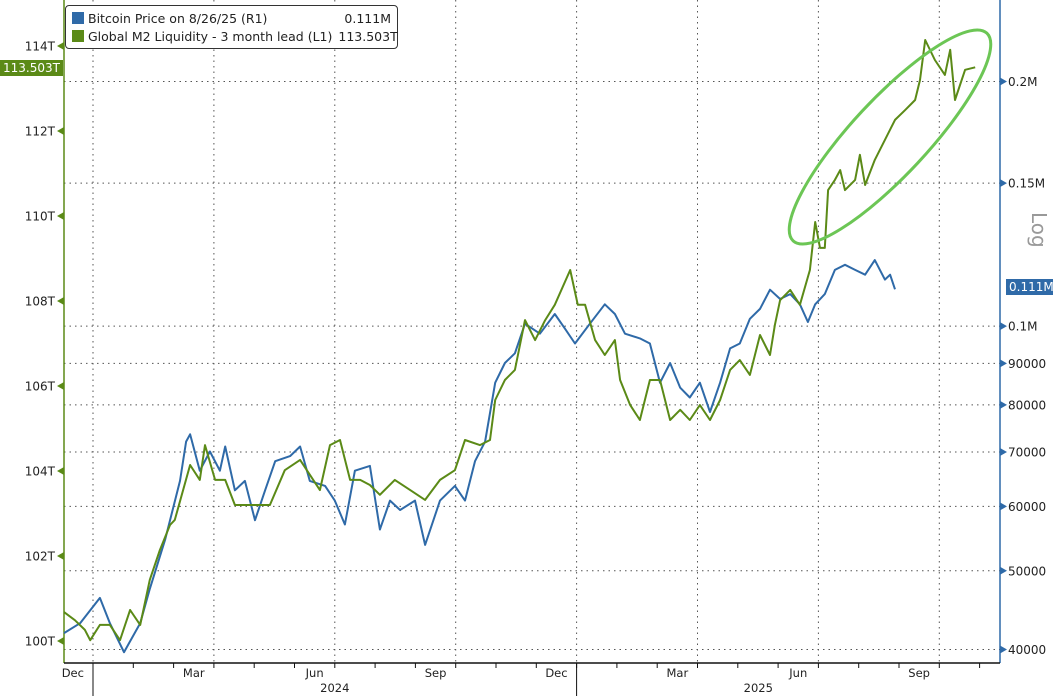 The height and width of the screenshot is (696, 1053). Describe the element at coordinates (40, 642) in the screenshot. I see `left-tick-label: 100T` at that location.